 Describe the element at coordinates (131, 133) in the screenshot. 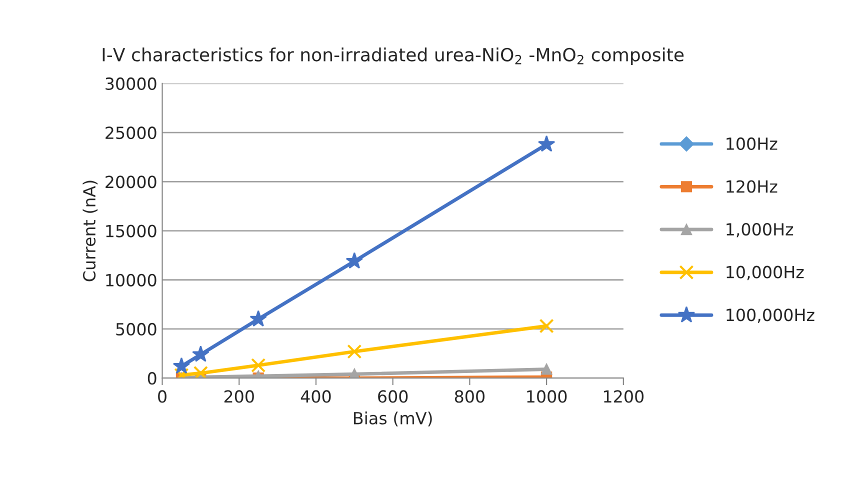

I see `y-tick-label: 25000` at that location.